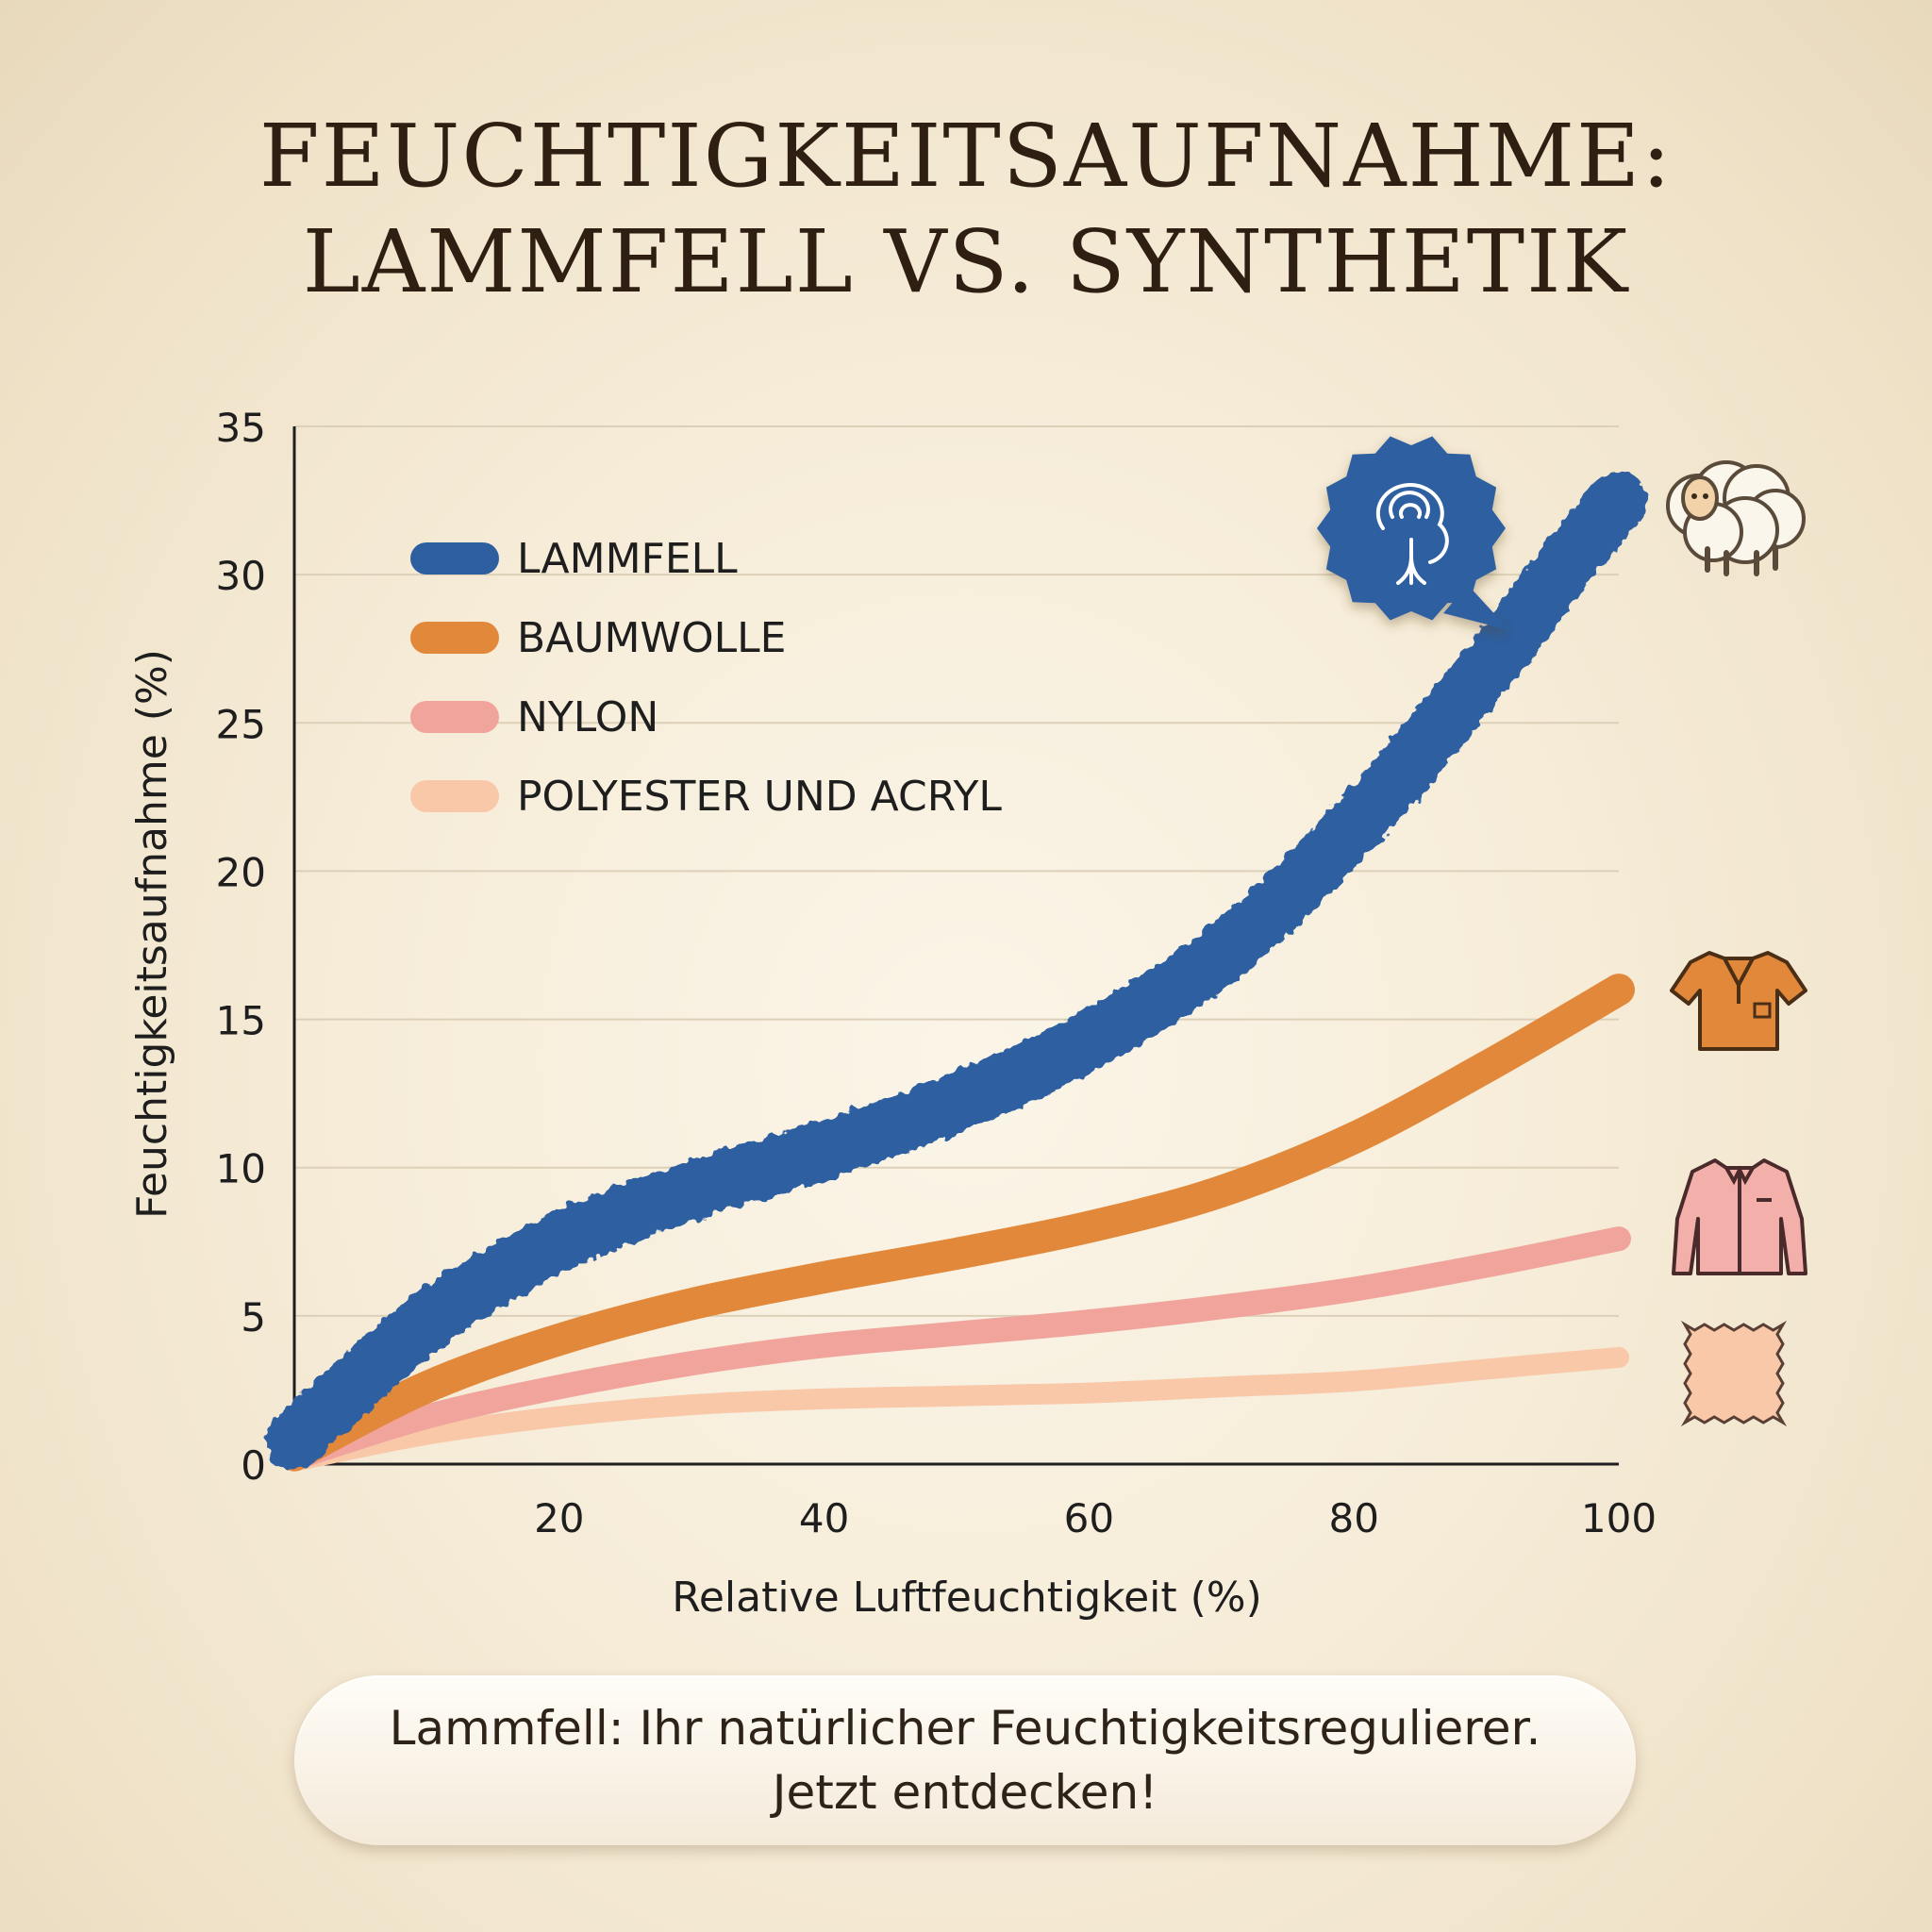  I want to click on wool-tree-badge-icon, so click(1413, 533).